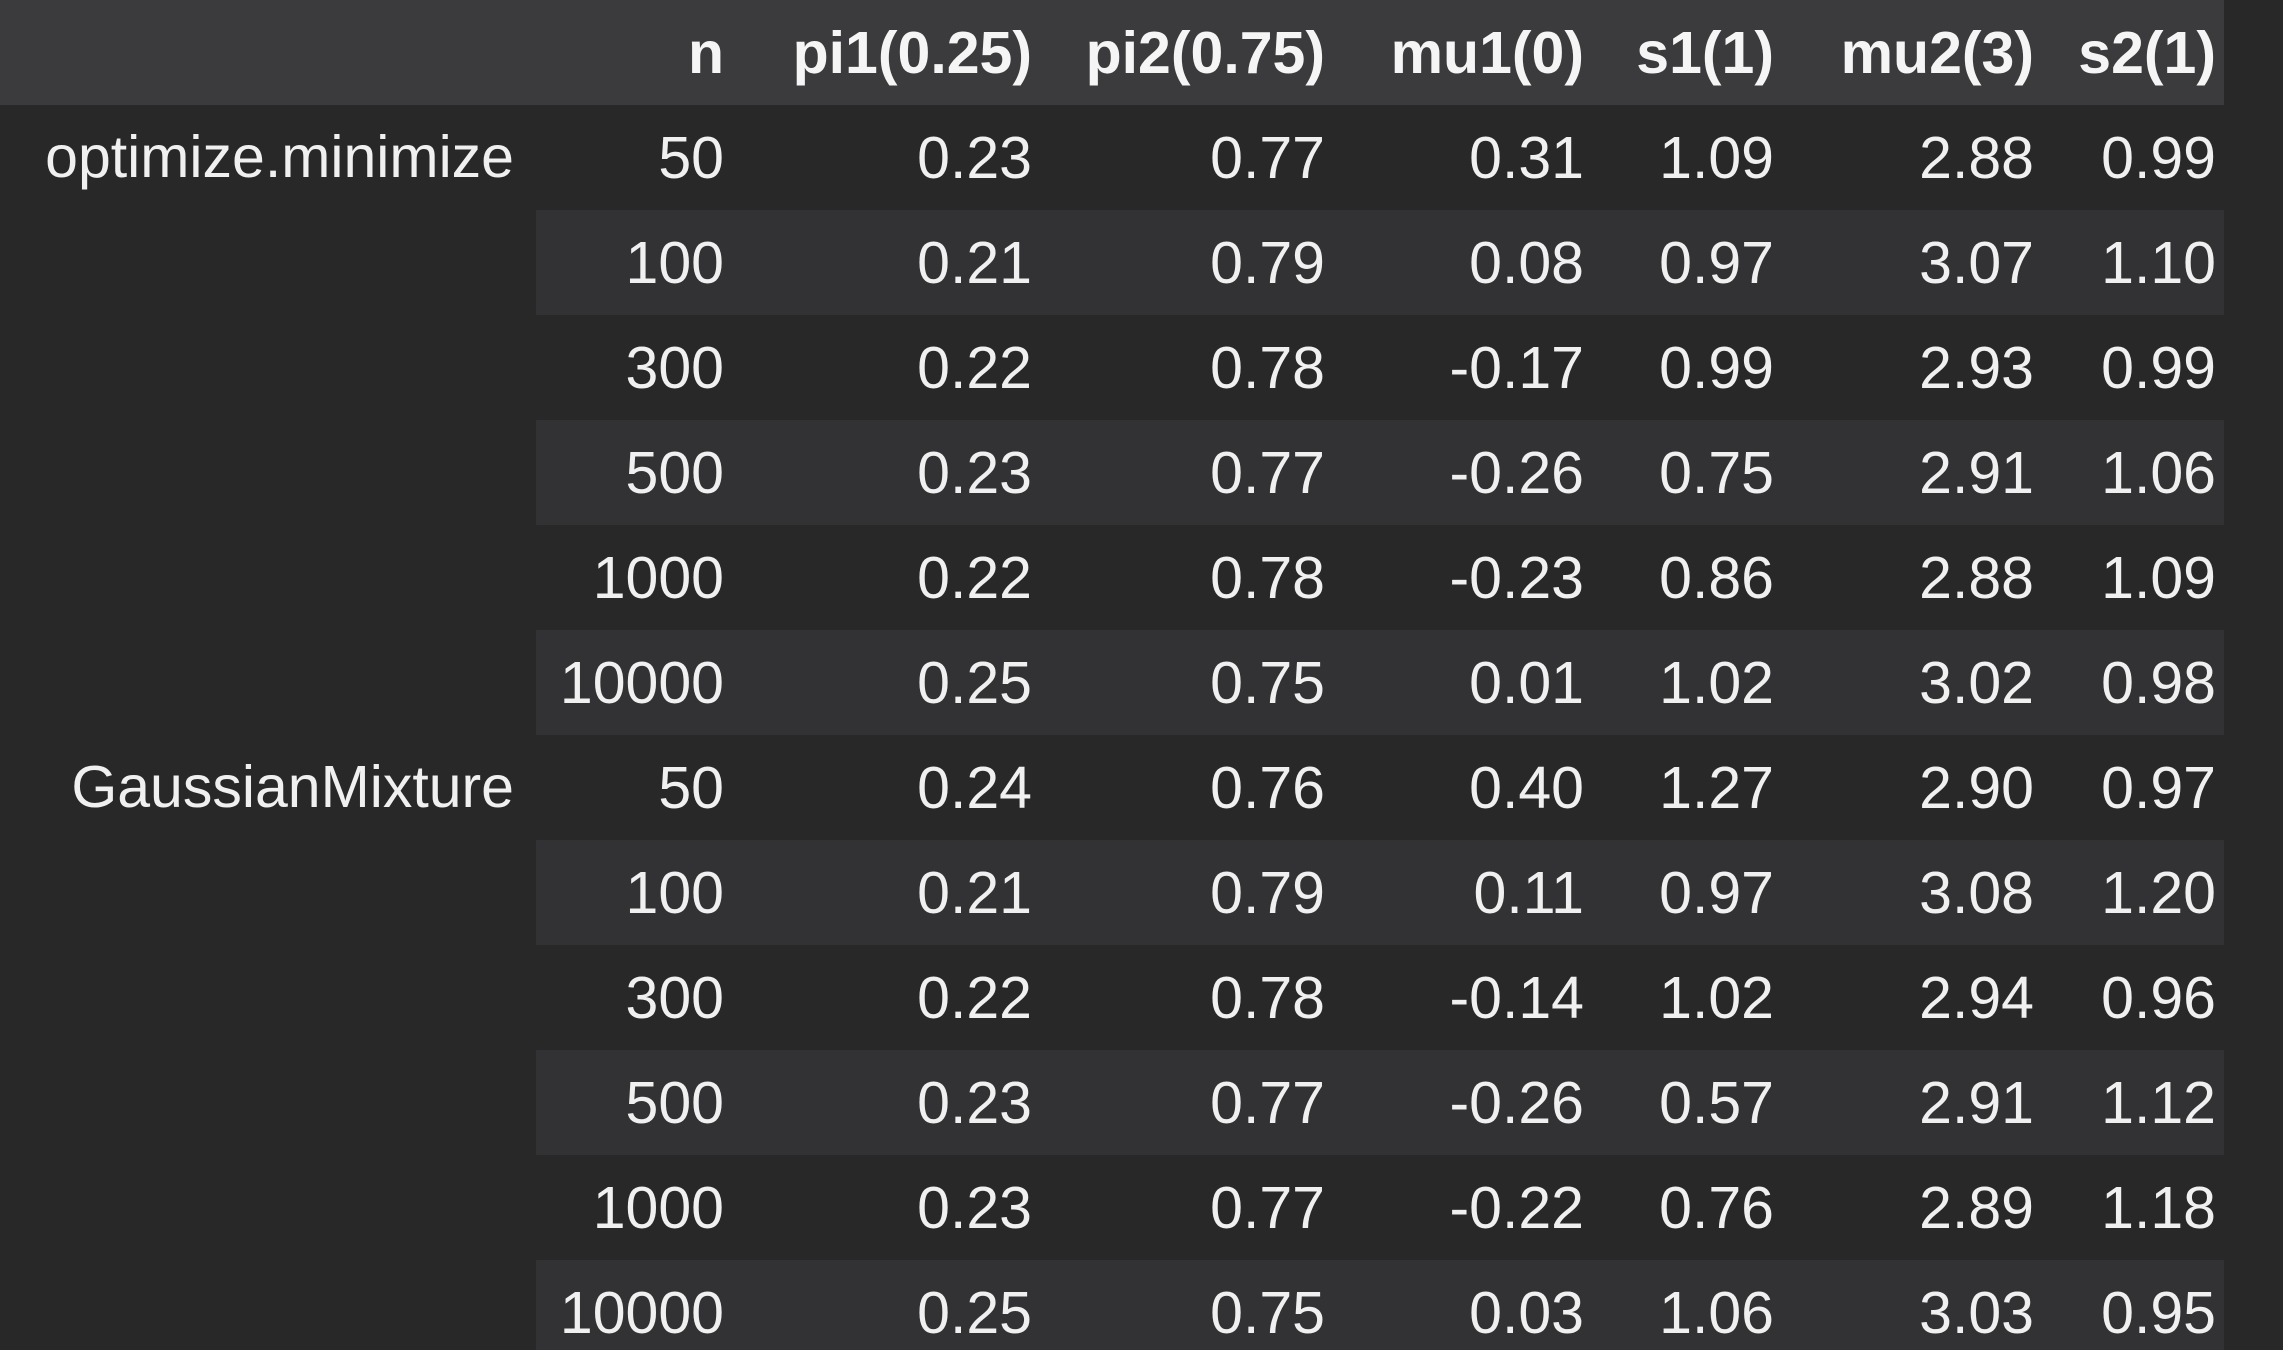 Image resolution: width=2283 pixels, height=1350 pixels. Describe the element at coordinates (1716, 157) in the screenshot. I see `cell-s1: 1.09` at that location.